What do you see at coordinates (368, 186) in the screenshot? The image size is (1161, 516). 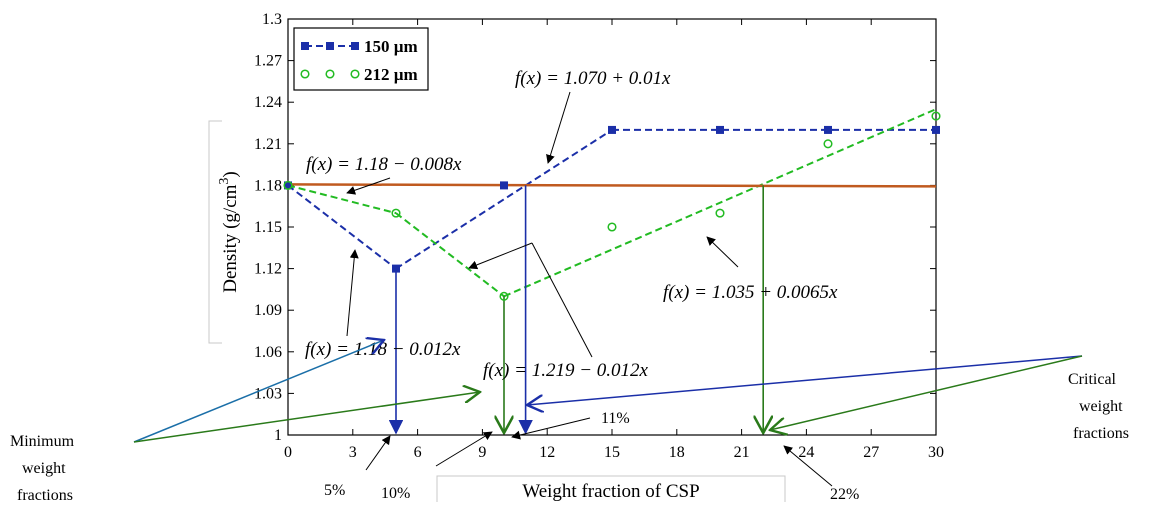 I see `pointer-f2` at bounding box center [368, 186].